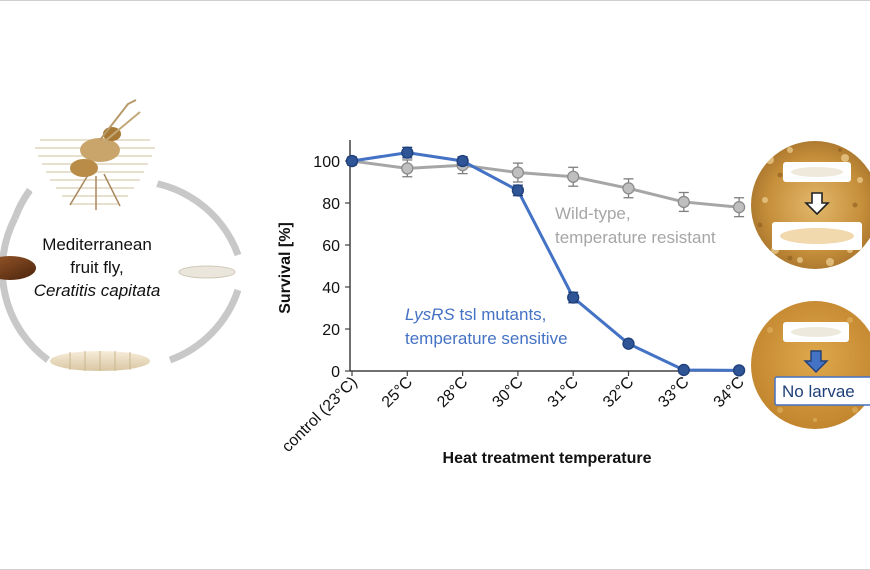 The image size is (870, 570). I want to click on mutant-legend-rest: tsl mutants,, so click(501, 314).